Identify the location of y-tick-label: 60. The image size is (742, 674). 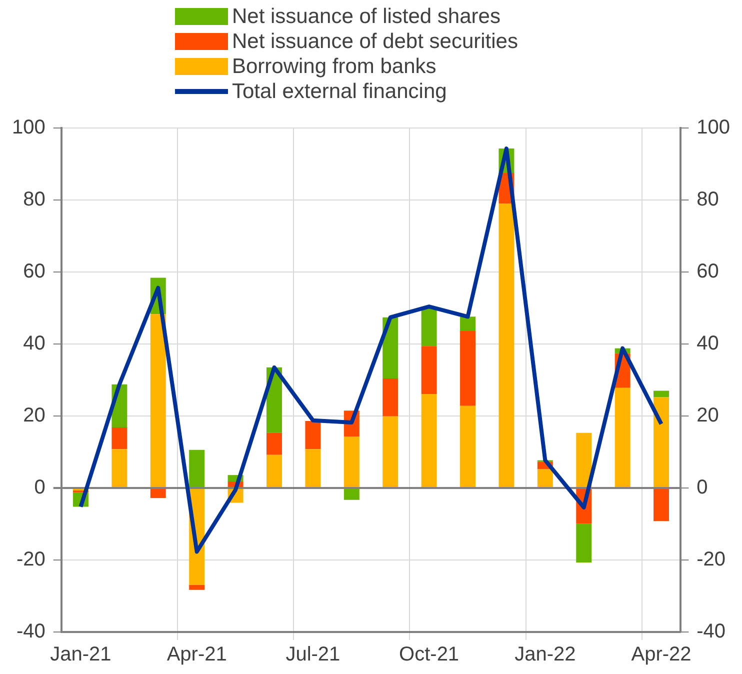
(34, 271).